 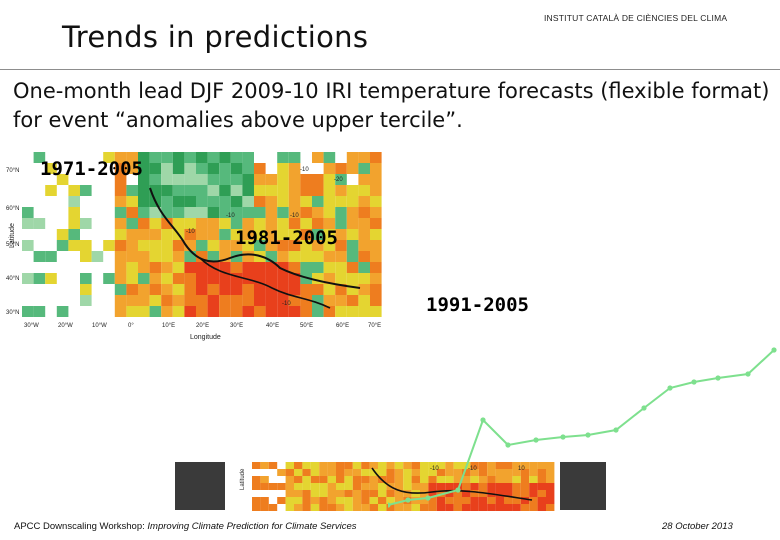 I want to click on y-axis-label: Latitude, so click(x=12, y=235).